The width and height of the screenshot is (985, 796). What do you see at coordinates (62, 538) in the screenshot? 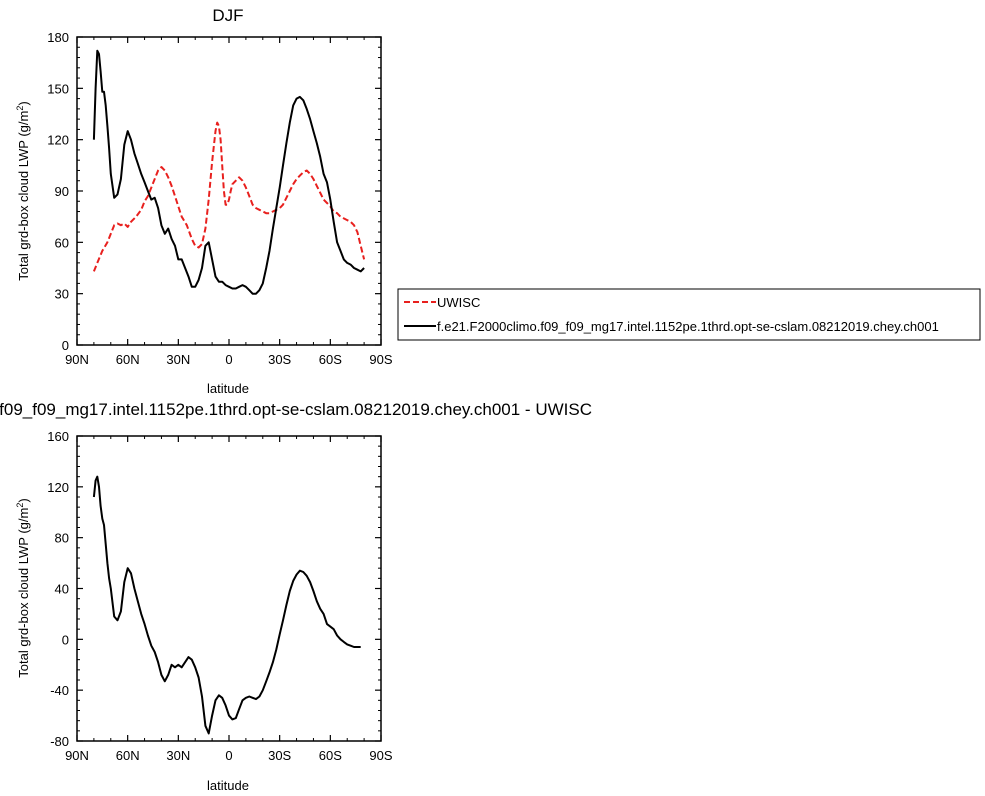
I see `bottom-ytick-label: 80` at bounding box center [62, 538].